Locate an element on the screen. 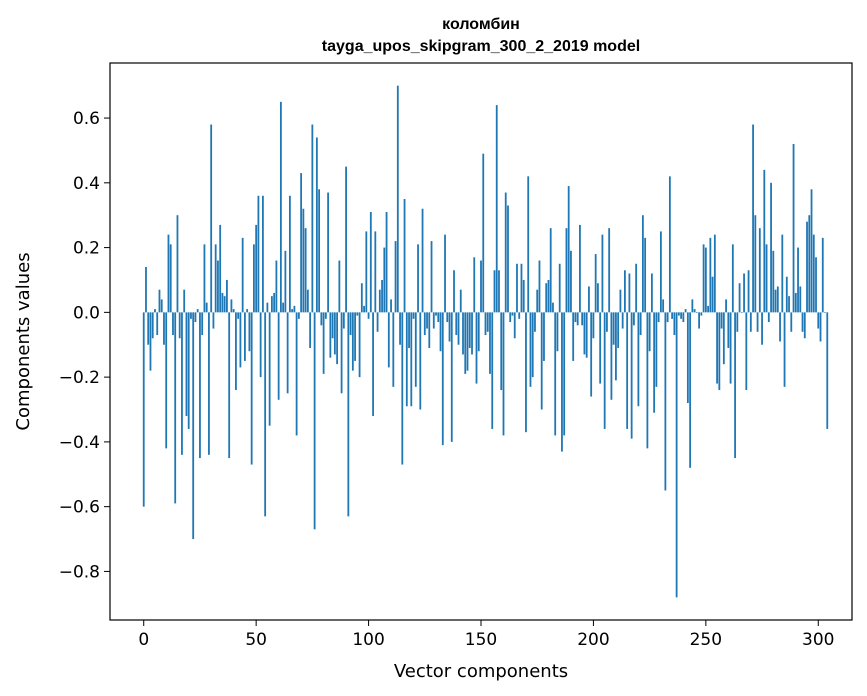 This screenshot has height=696, width=867. y-tick-label: 0.2 is located at coordinates (86, 249).